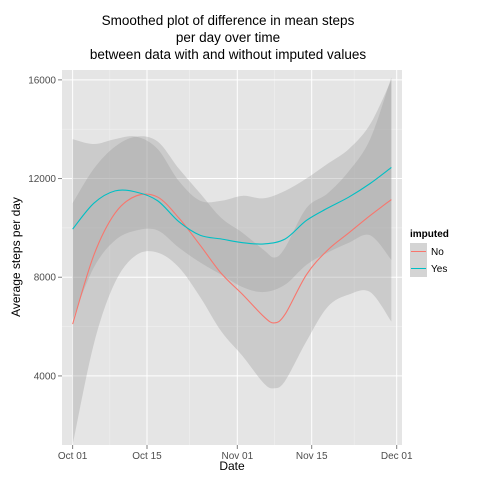 This screenshot has width=480, height=480. What do you see at coordinates (232, 466) in the screenshot?
I see `x-axis-title: Date` at bounding box center [232, 466].